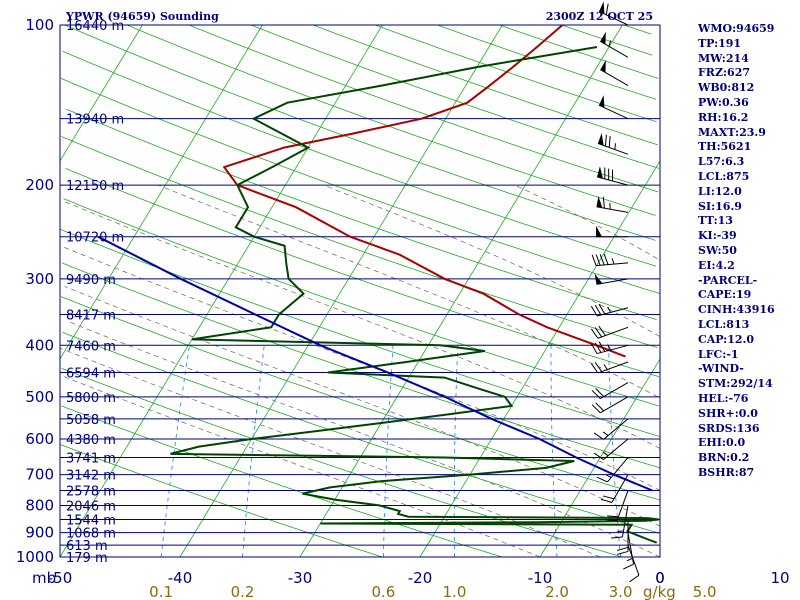 The width and height of the screenshot is (800, 600). What do you see at coordinates (95, 26) in the screenshot?
I see `height-label: 16440 m` at bounding box center [95, 26].